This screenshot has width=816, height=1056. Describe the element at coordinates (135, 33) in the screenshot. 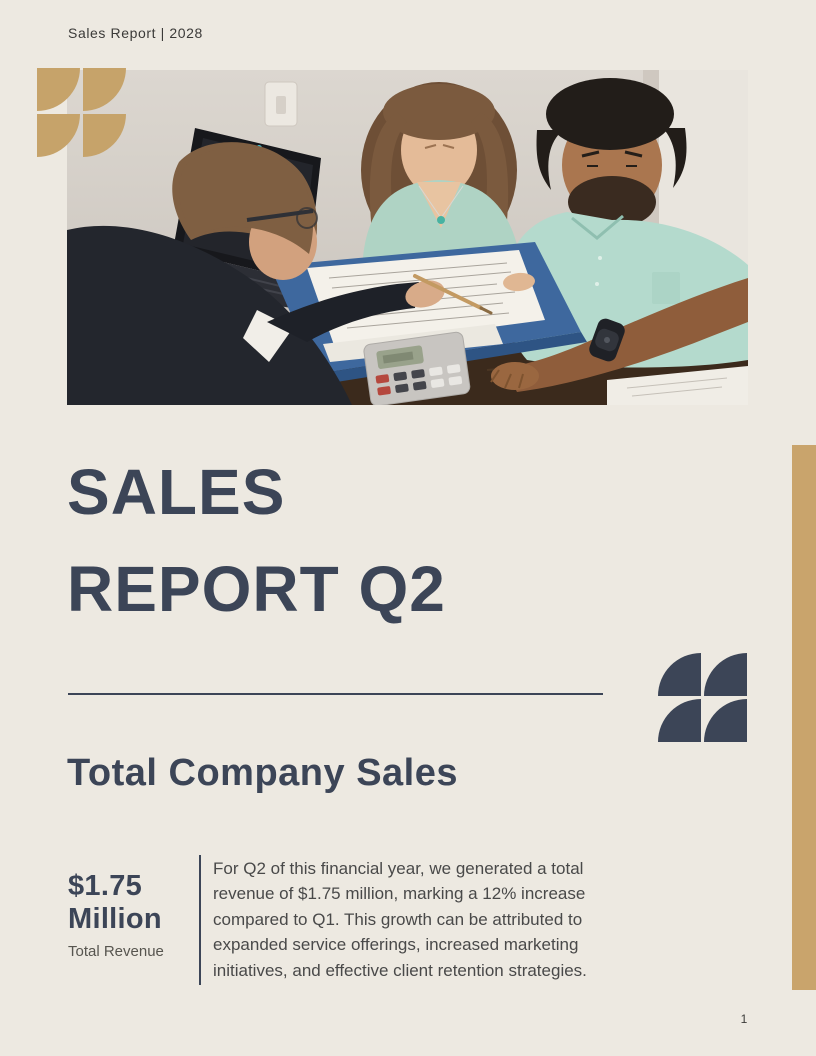

I see `document-header-label: Sales Report | 2028` at that location.